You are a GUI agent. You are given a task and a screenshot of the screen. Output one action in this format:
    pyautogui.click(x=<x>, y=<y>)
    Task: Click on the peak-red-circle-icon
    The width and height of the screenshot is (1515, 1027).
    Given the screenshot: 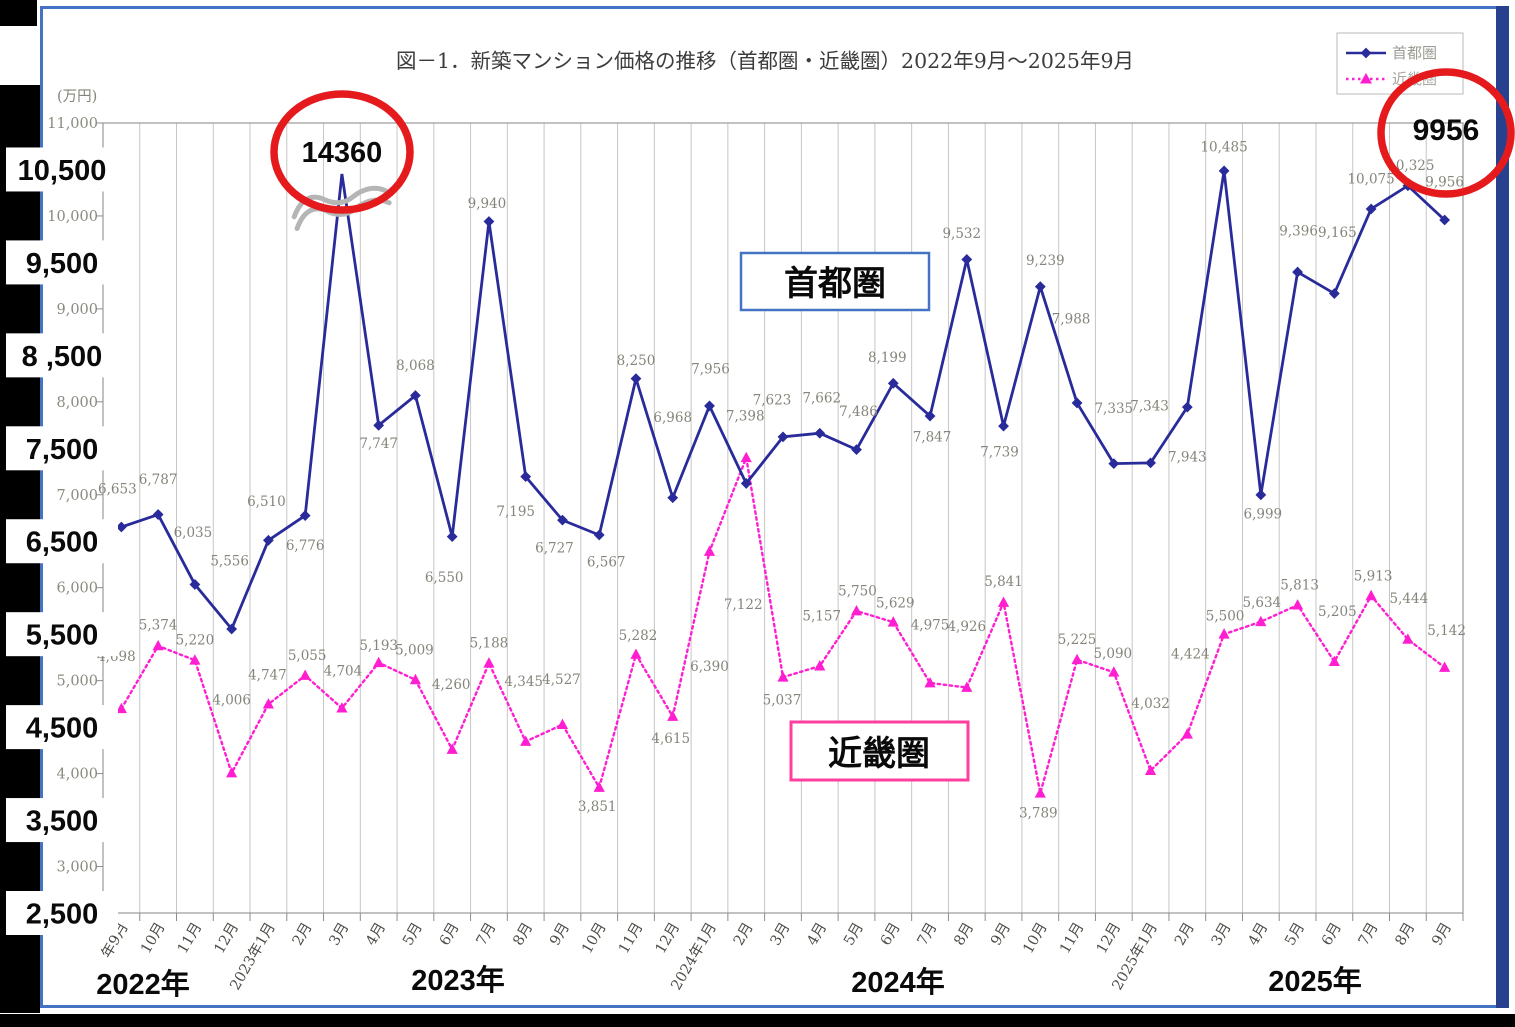 What is the action you would take?
    pyautogui.click(x=342, y=152)
    